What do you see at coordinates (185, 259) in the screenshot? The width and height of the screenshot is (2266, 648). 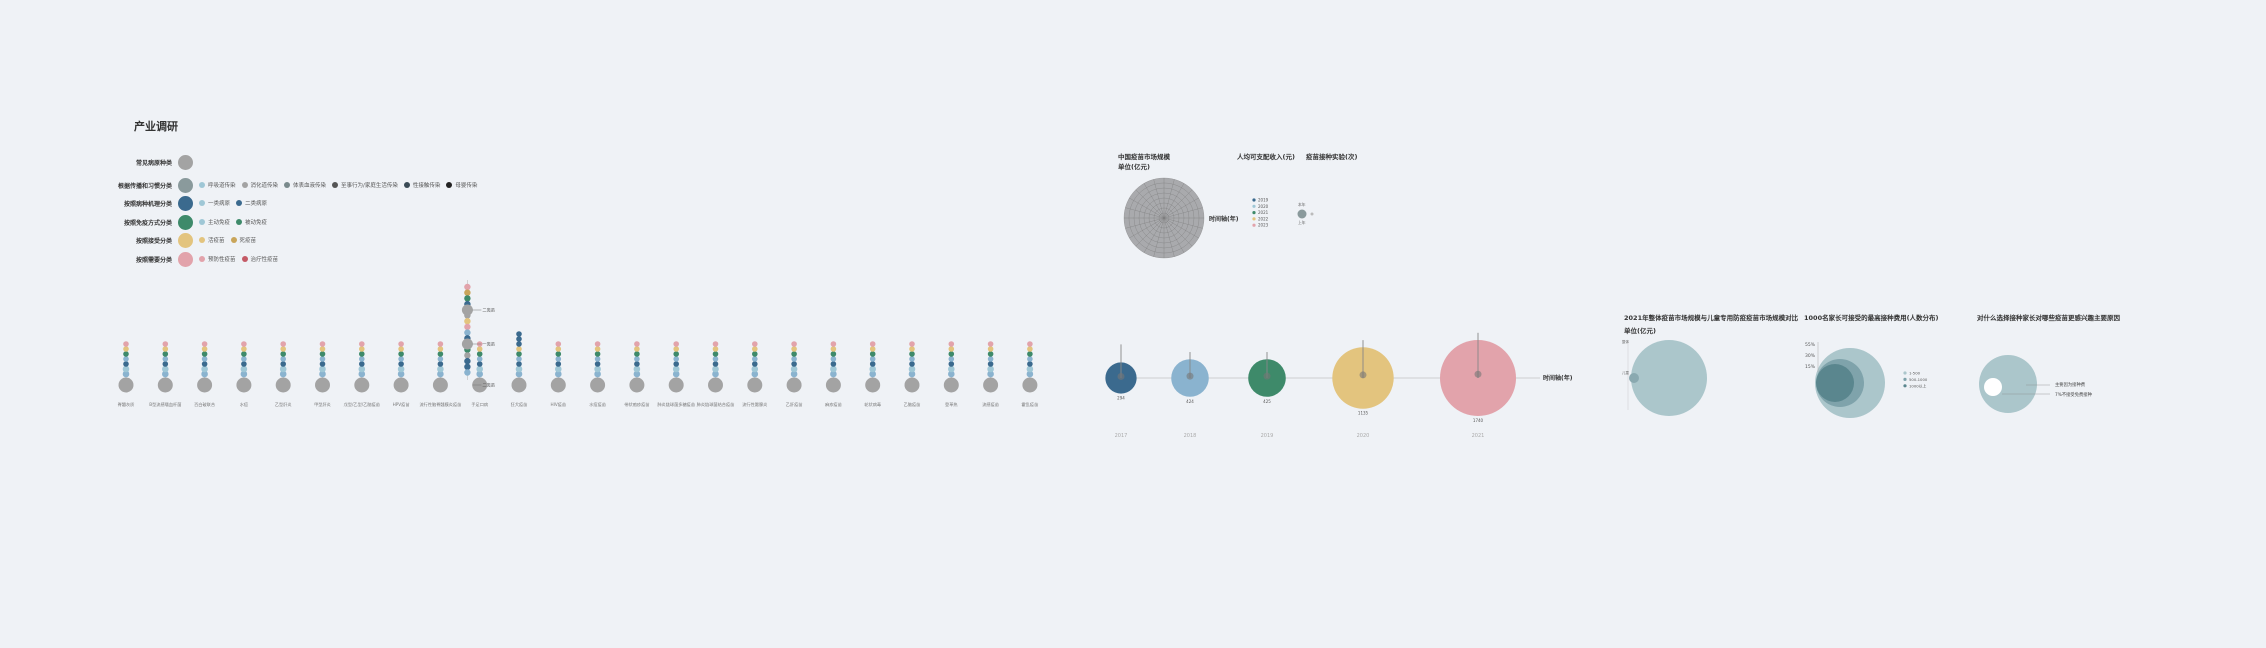 I see `legend-swatch` at bounding box center [185, 259].